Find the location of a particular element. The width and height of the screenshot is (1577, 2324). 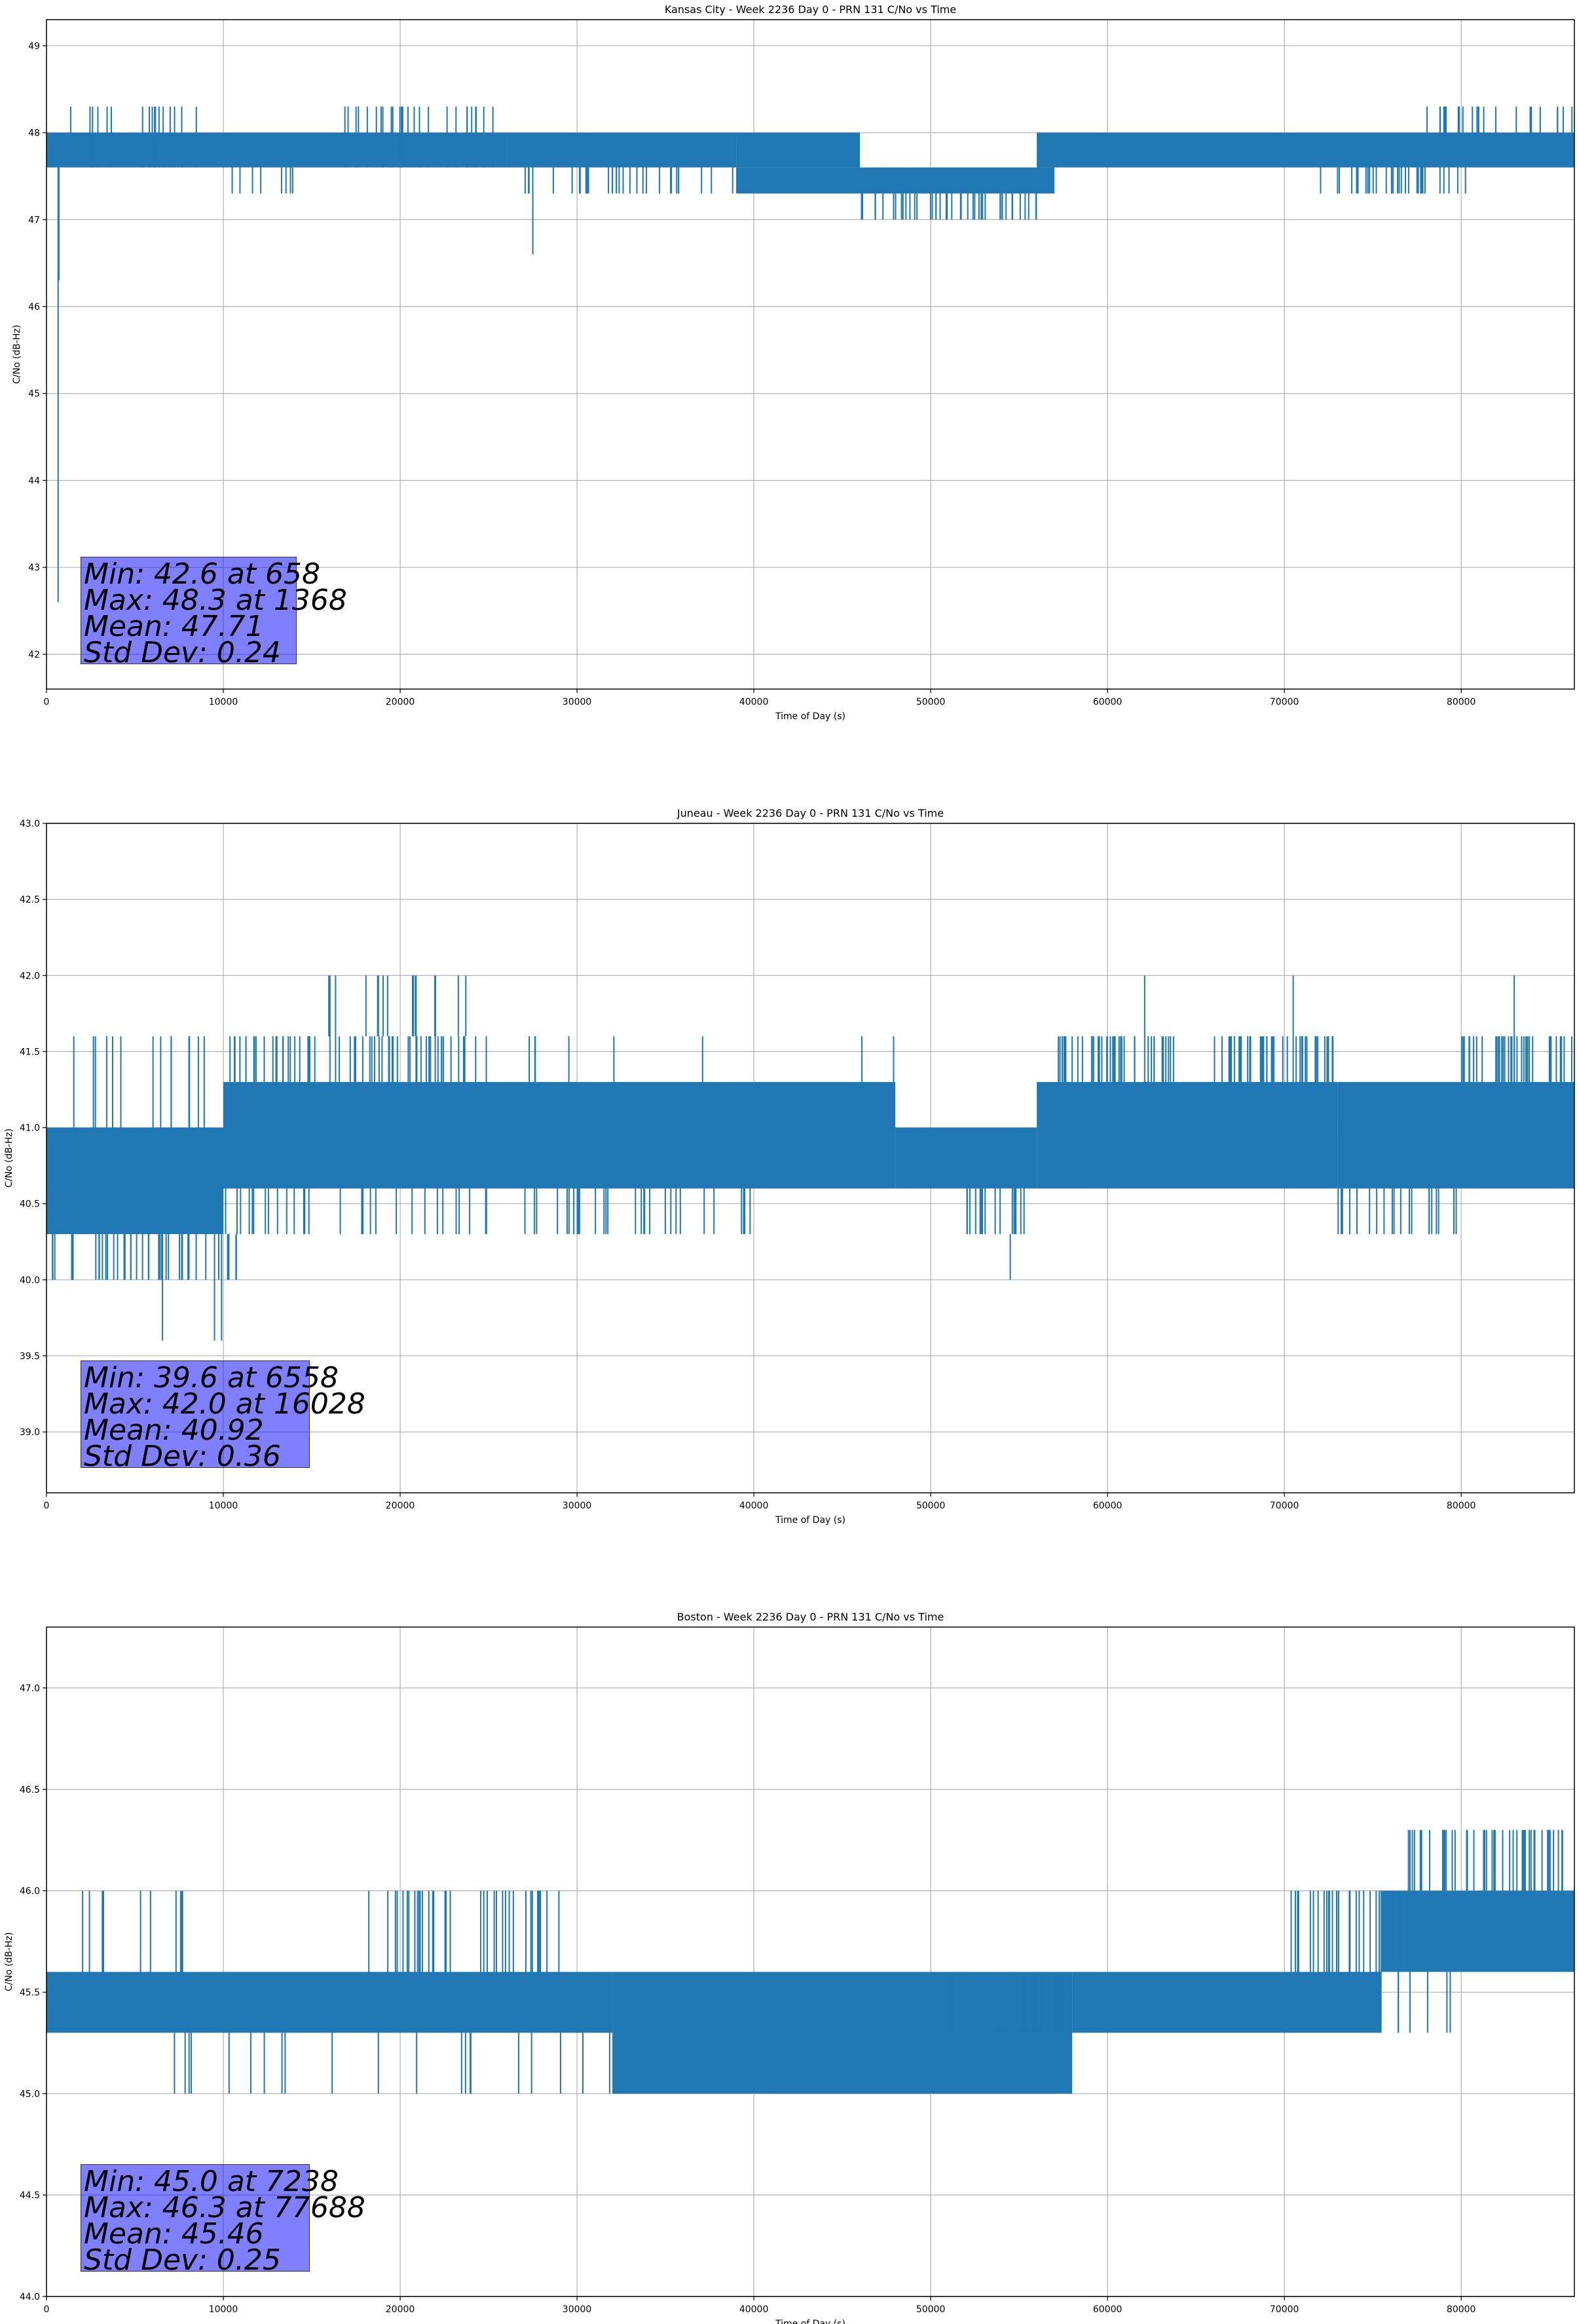

y-tick-label: 47 is located at coordinates (34, 220).